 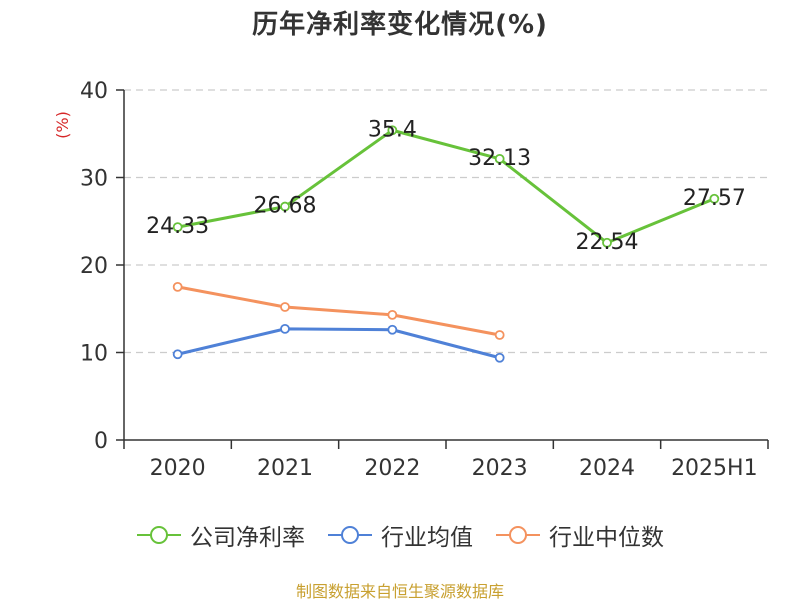 I want to click on x-tick-label: 2024, so click(x=607, y=468).